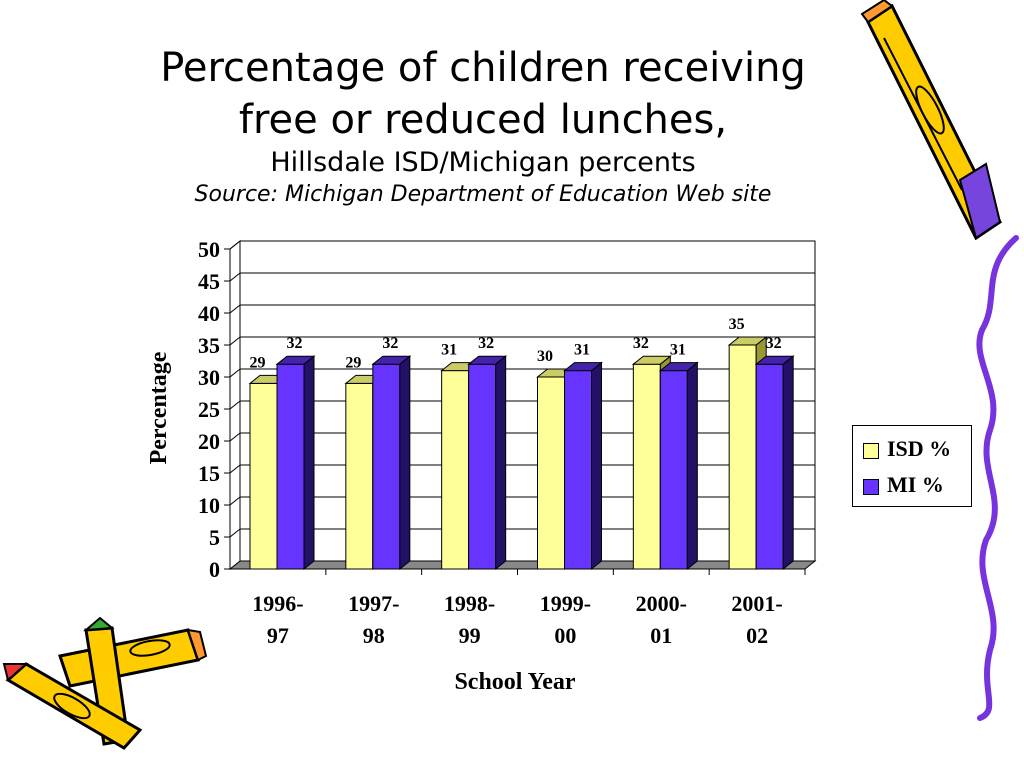  What do you see at coordinates (757, 635) in the screenshot?
I see `x-tick-label: 02` at bounding box center [757, 635].